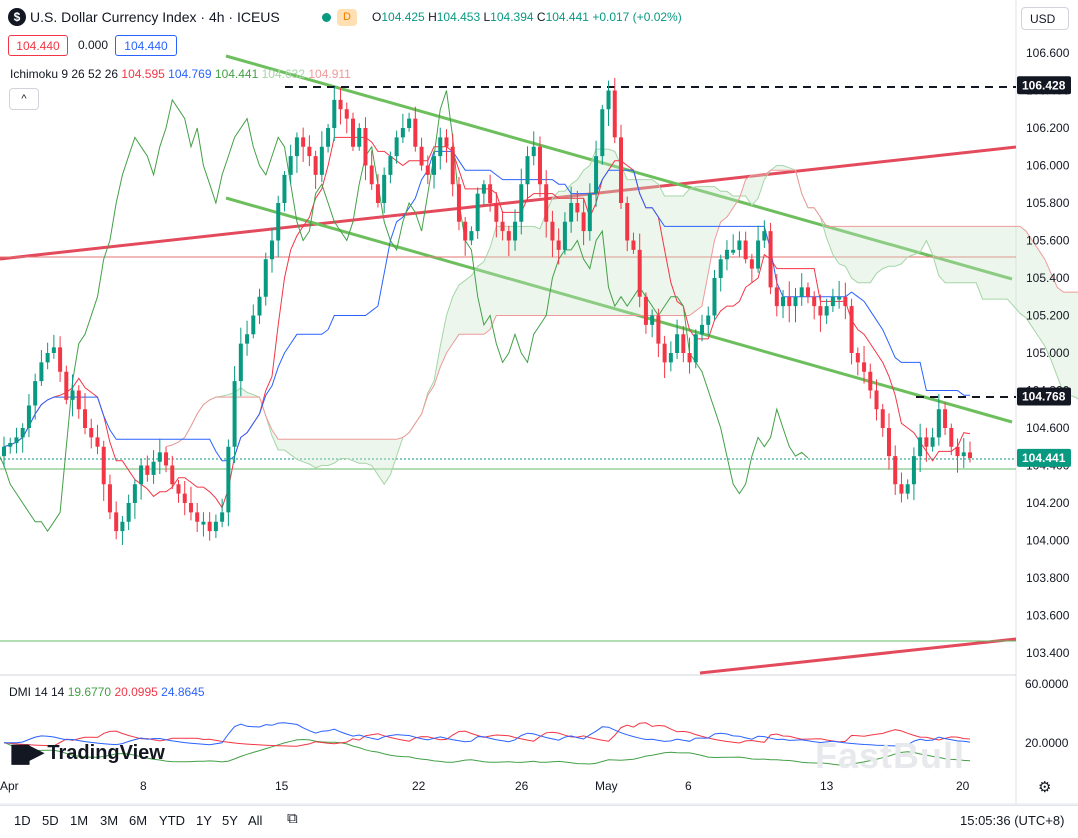 The width and height of the screenshot is (1078, 838). Describe the element at coordinates (1047, 743) in the screenshot. I see `dmi-axis-label-mid: 20.0000` at that location.